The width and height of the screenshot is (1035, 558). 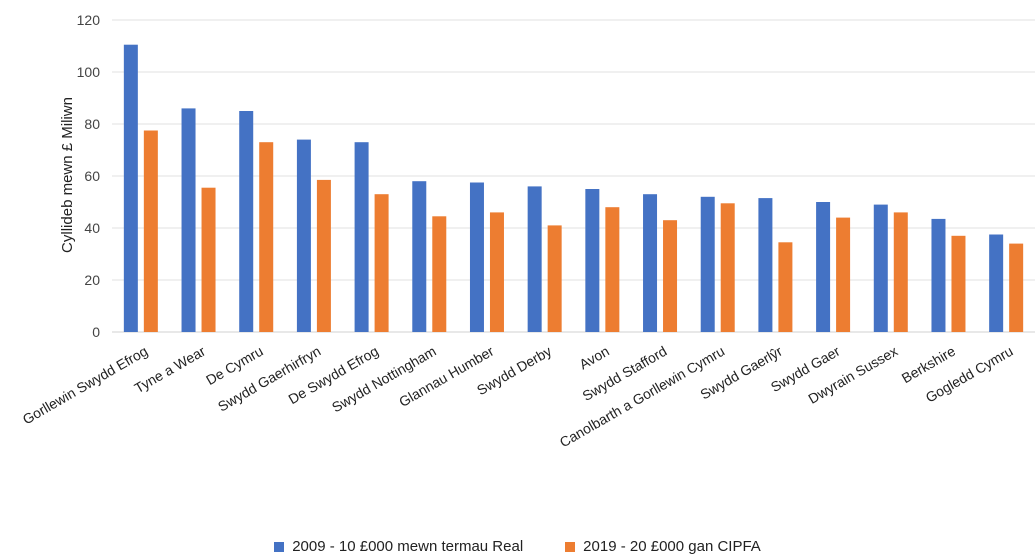 I want to click on legend-item-series-1: 2009 - 10 £000 mewn termau Real, so click(x=398, y=546).